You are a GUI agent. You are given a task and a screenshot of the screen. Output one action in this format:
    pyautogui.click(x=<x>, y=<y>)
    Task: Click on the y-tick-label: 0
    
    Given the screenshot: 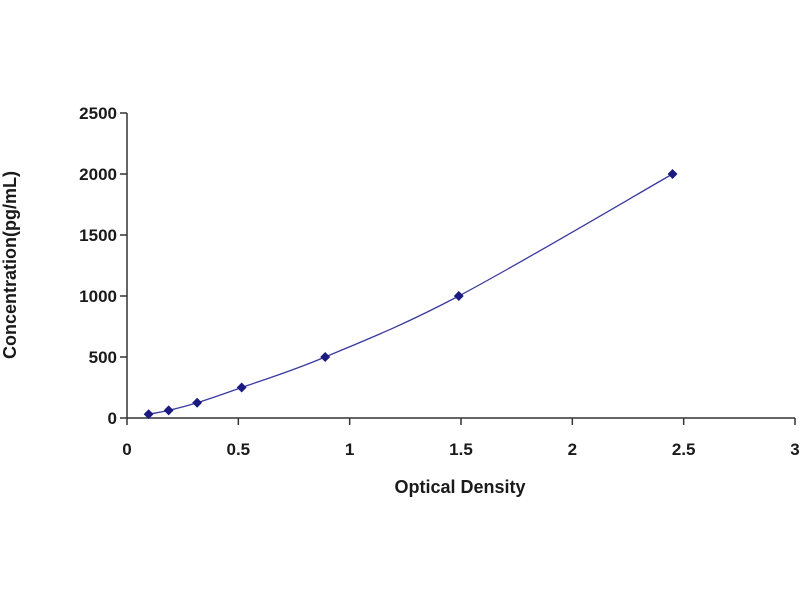 What is the action you would take?
    pyautogui.click(x=112, y=418)
    